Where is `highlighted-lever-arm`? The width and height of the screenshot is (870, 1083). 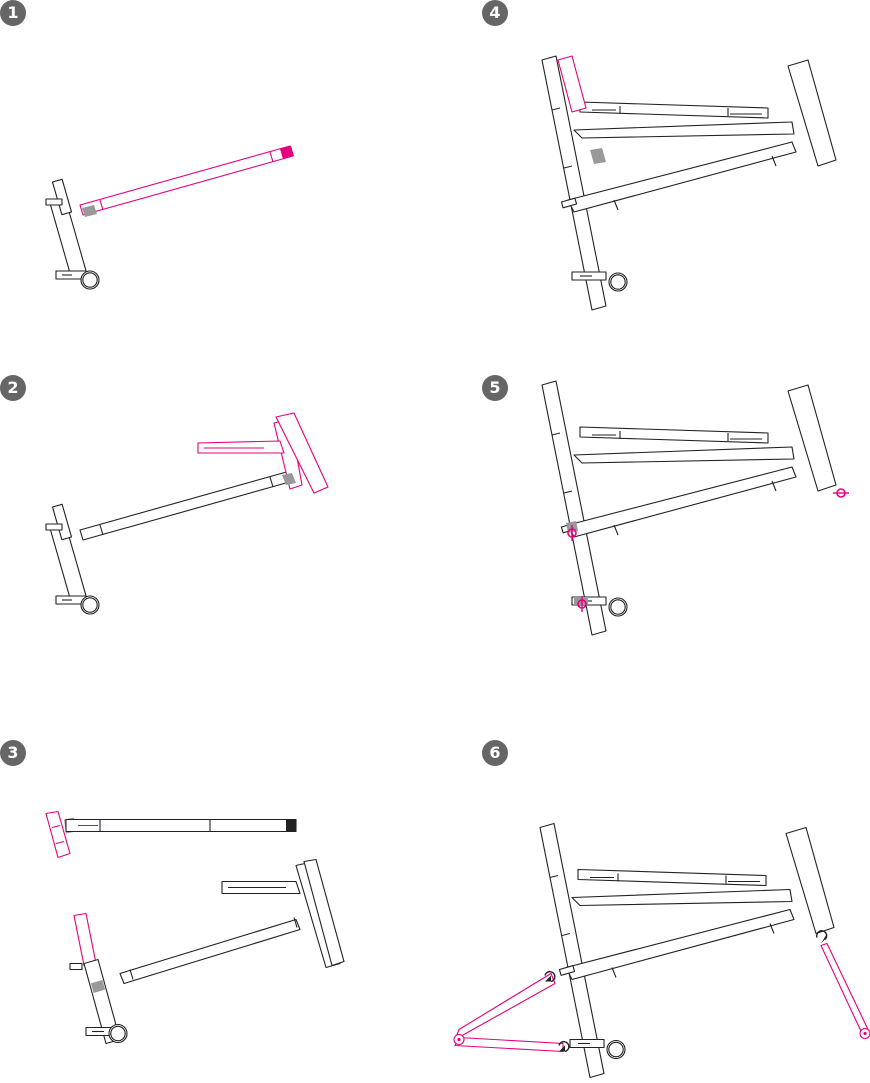 highlighted-lever-arm is located at coordinates (661, 997).